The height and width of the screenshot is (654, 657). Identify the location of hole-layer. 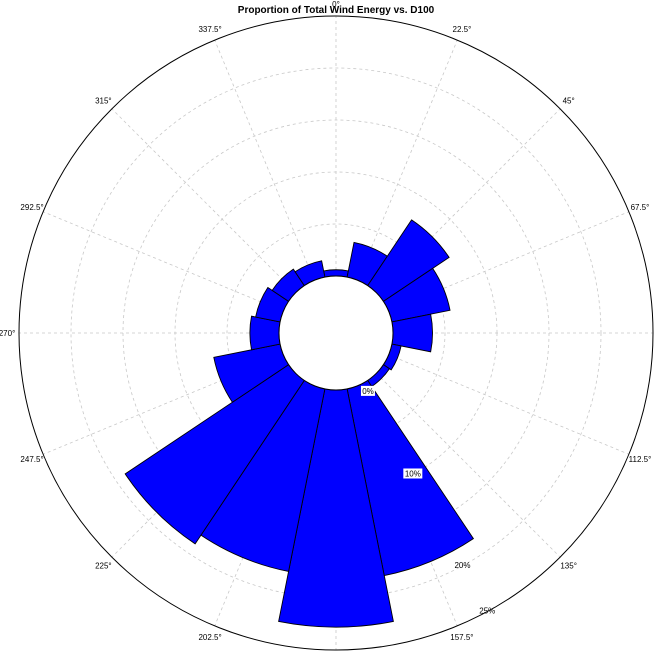
(336, 333).